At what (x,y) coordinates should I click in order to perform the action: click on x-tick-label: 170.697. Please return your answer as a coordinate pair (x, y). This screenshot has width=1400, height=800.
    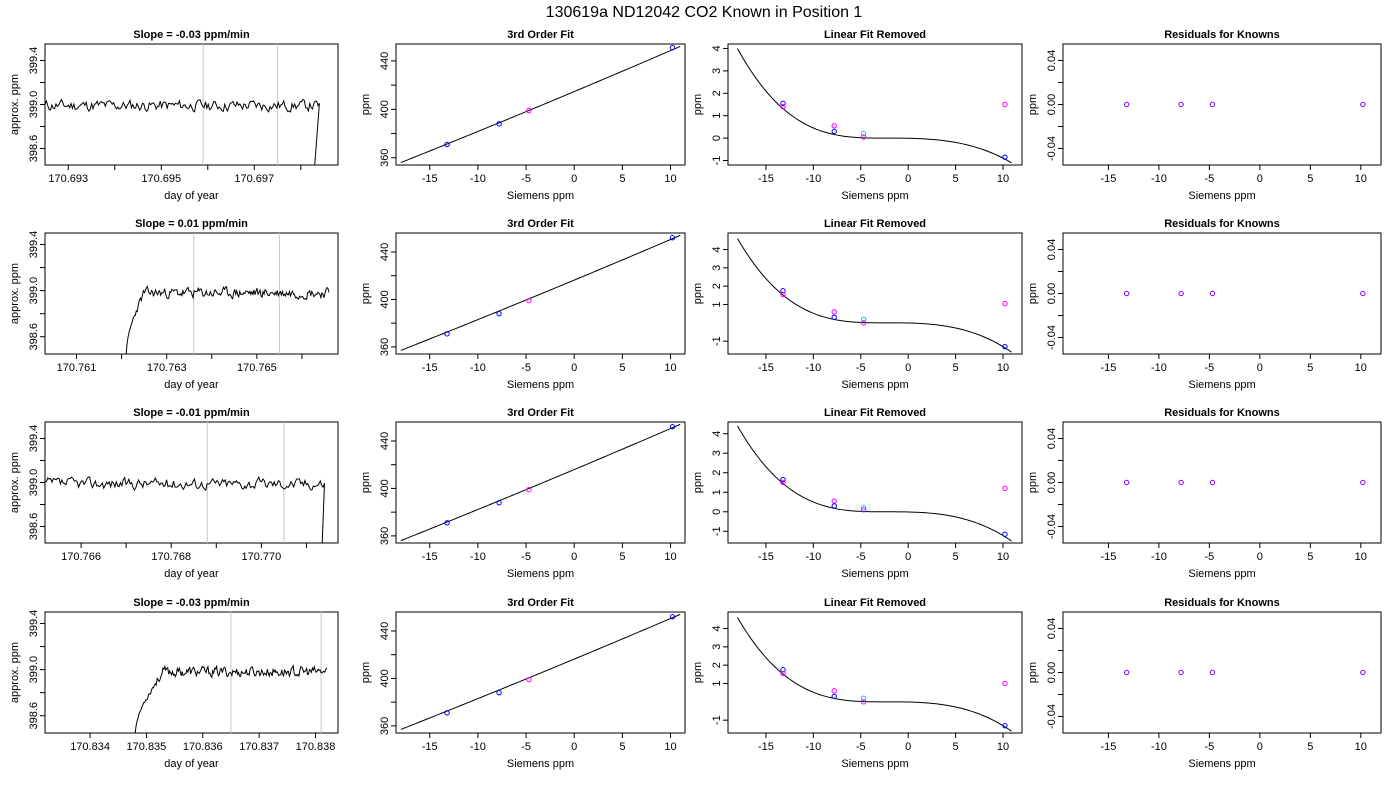
    Looking at the image, I should click on (254, 179).